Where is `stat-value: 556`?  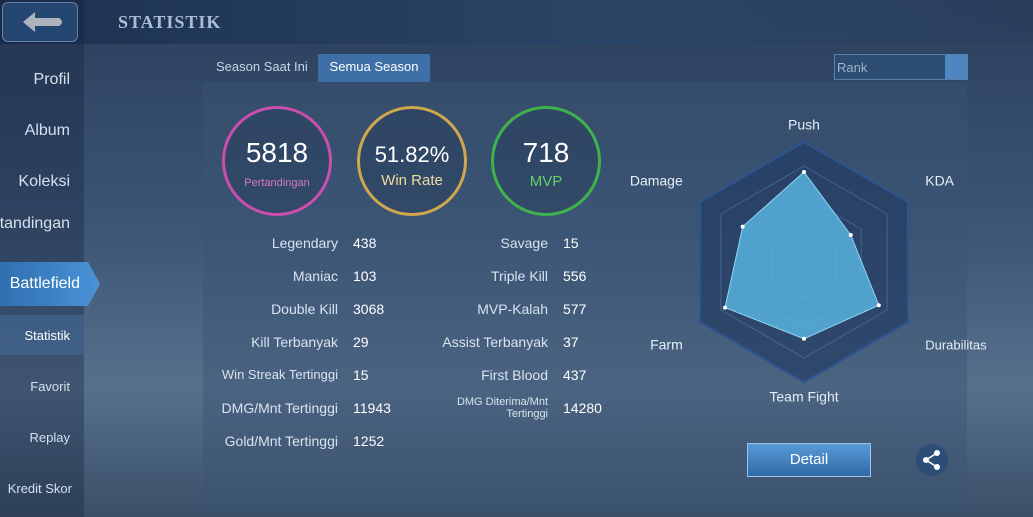
stat-value: 556 is located at coordinates (575, 276).